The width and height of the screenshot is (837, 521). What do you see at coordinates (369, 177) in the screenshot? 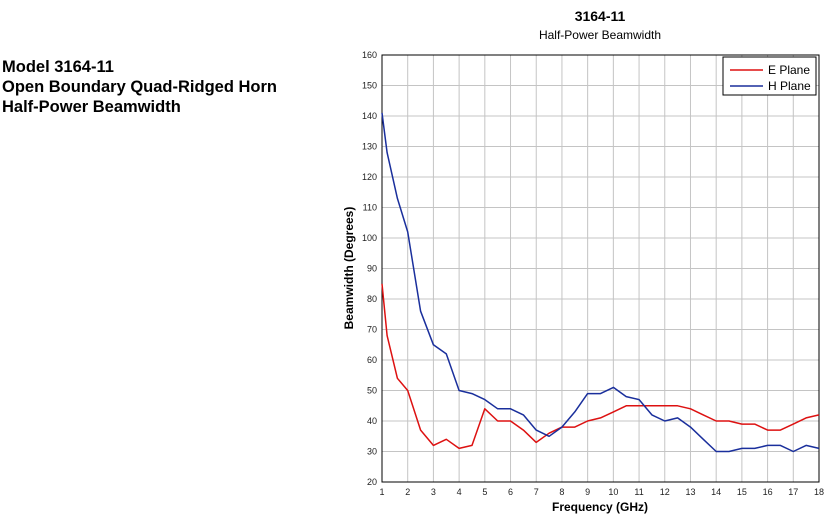
I see `y-tick-label: 120` at bounding box center [369, 177].